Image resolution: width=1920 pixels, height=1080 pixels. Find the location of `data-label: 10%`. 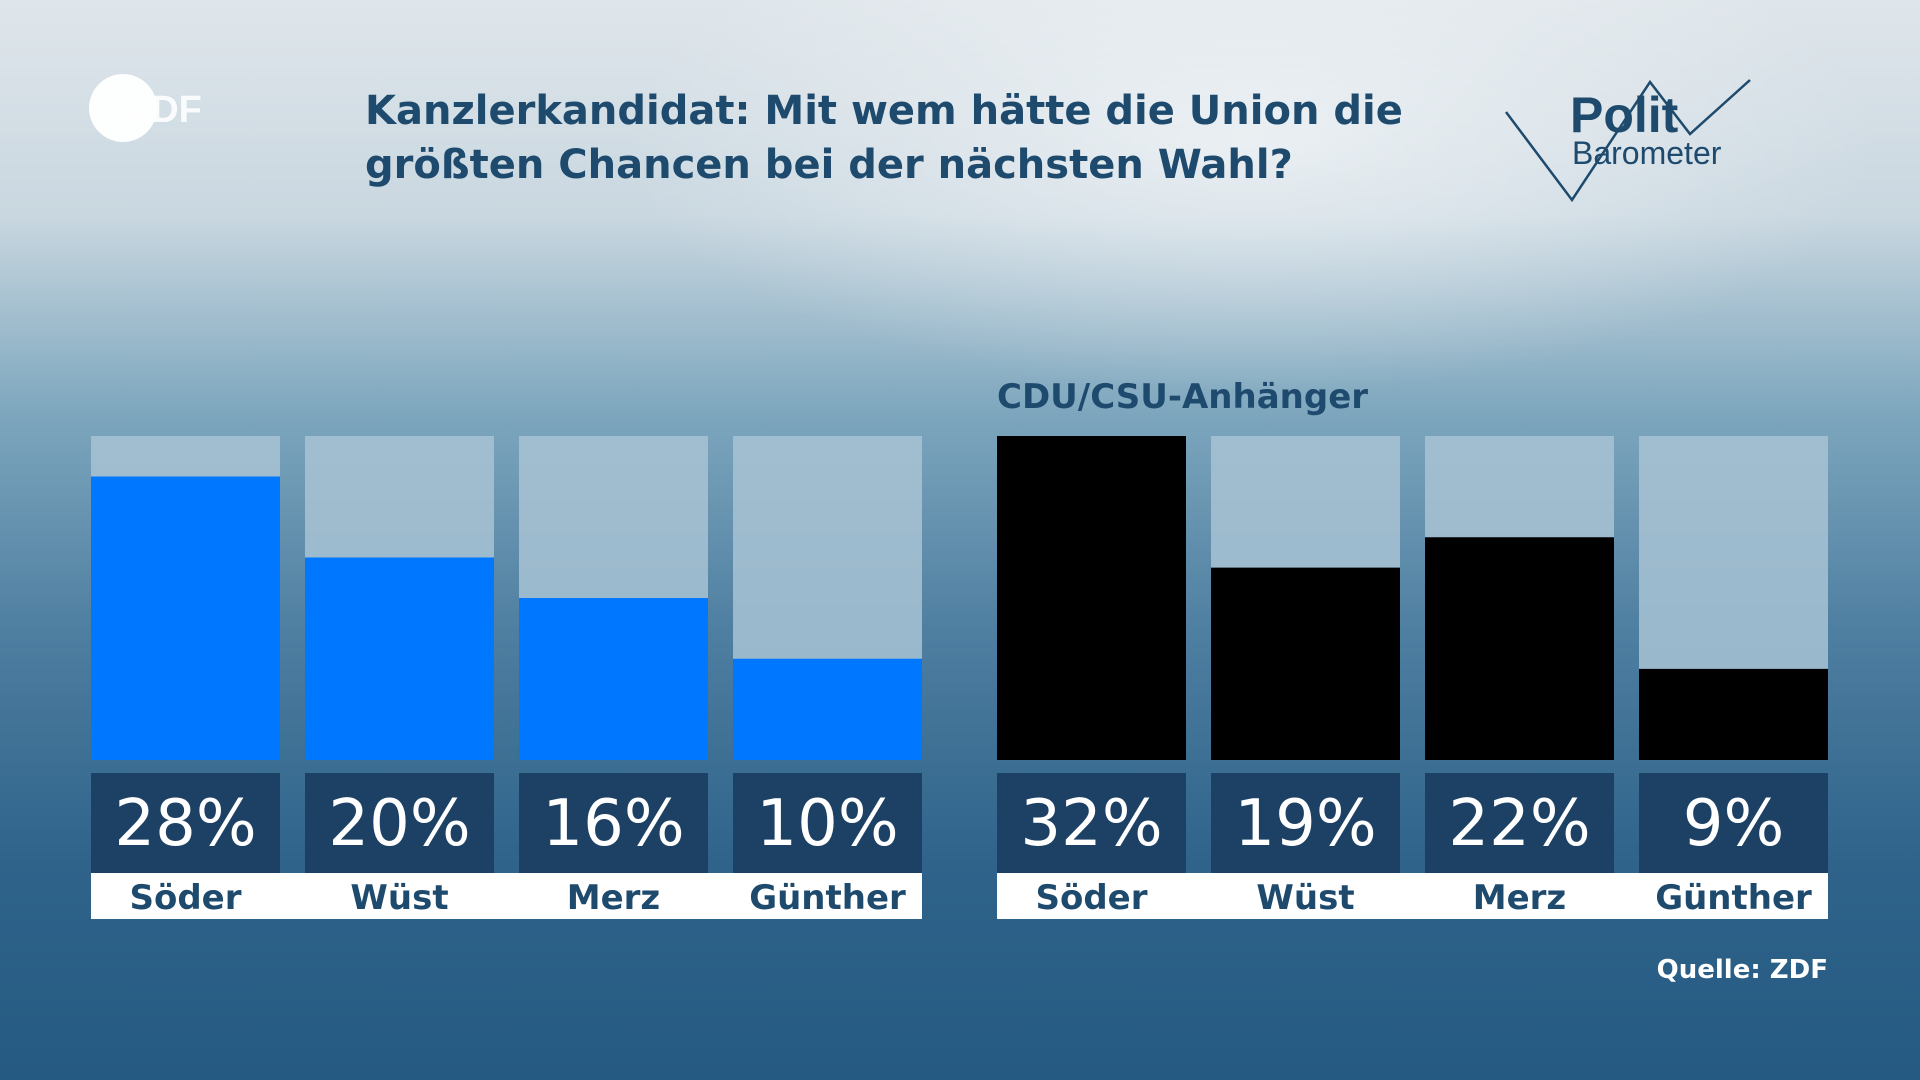

data-label: 10% is located at coordinates (827, 824).